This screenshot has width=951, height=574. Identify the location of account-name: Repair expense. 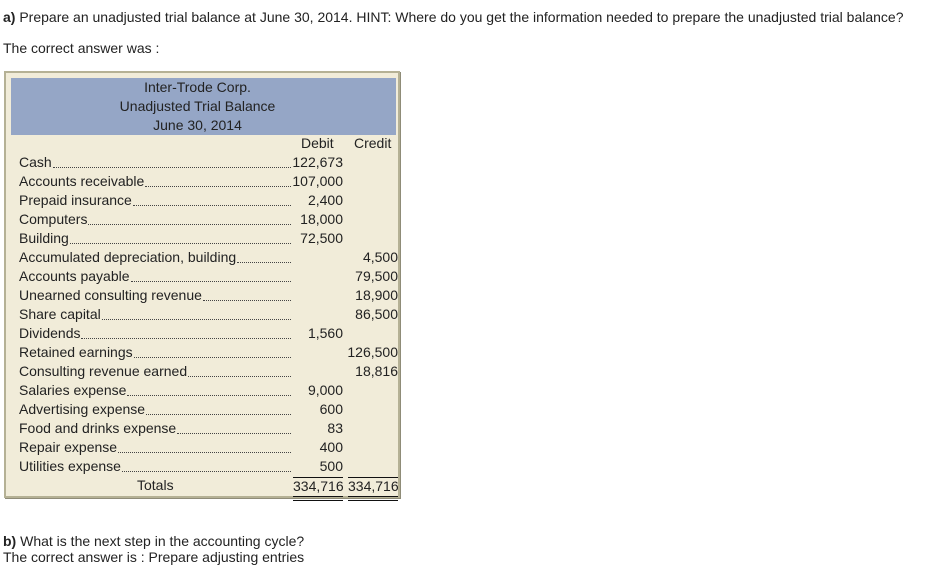
(68, 447).